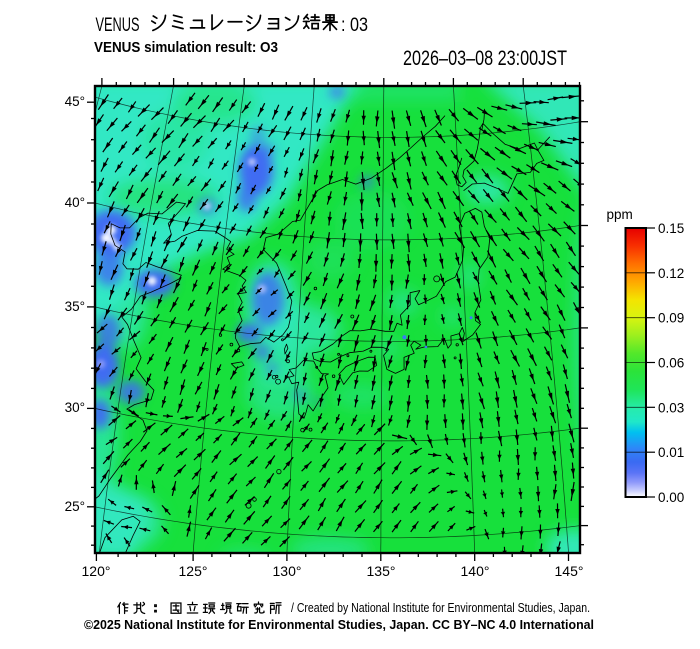 The width and height of the screenshot is (700, 649). What do you see at coordinates (75, 506) in the screenshot?
I see `svg-text: 25°` at bounding box center [75, 506].